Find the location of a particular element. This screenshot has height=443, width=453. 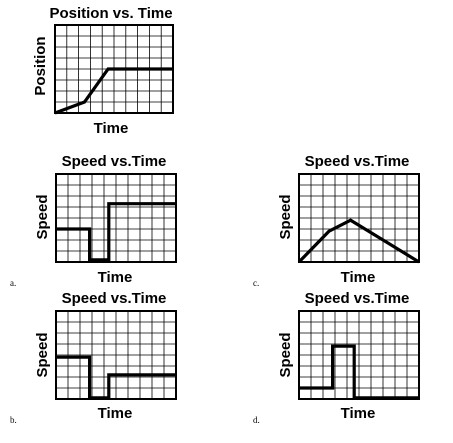

panel-b-speed-vs-time: Speed vs.Time Speed Time b. is located at coordinates (93, 357).